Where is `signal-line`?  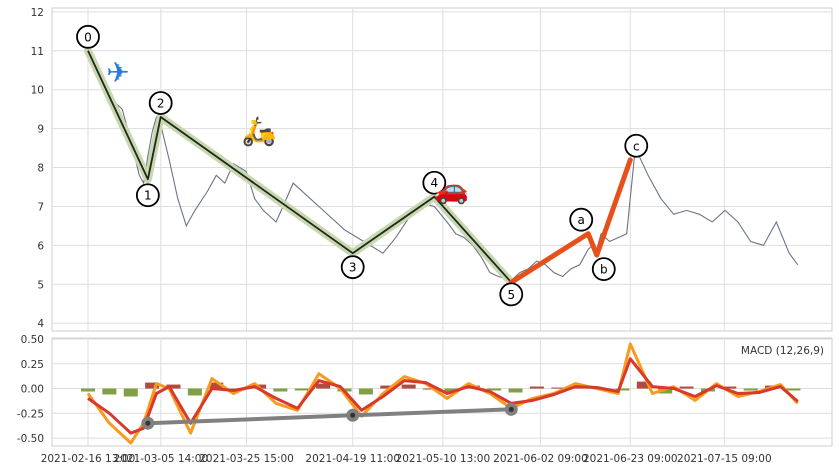 signal-line is located at coordinates (443, 396).